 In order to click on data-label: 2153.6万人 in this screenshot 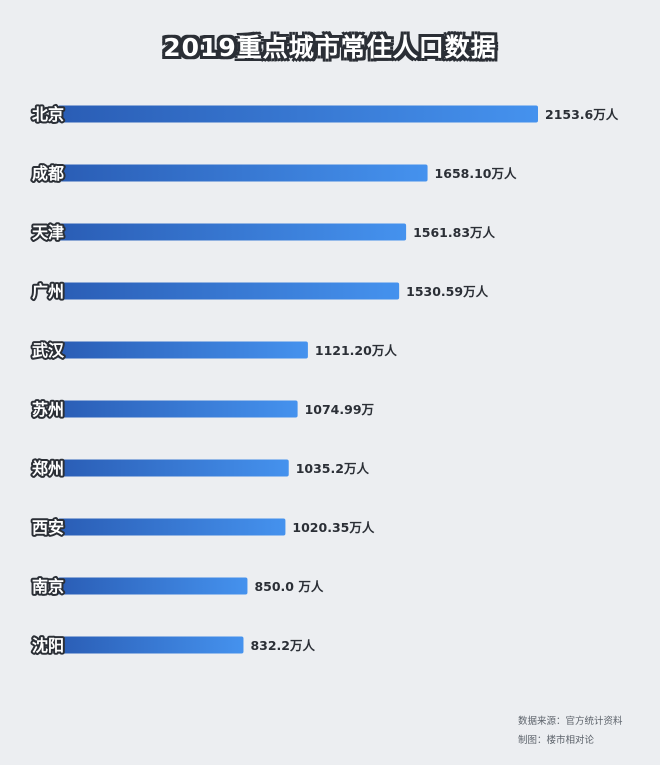, I will do `click(582, 114)`.